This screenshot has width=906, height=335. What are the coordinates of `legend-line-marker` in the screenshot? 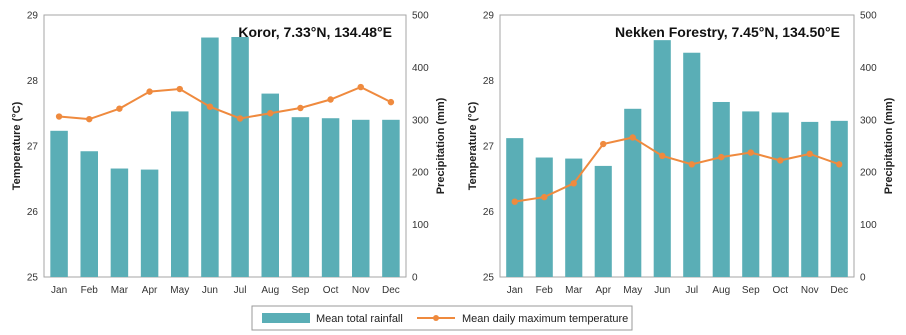 It's located at (436, 318).